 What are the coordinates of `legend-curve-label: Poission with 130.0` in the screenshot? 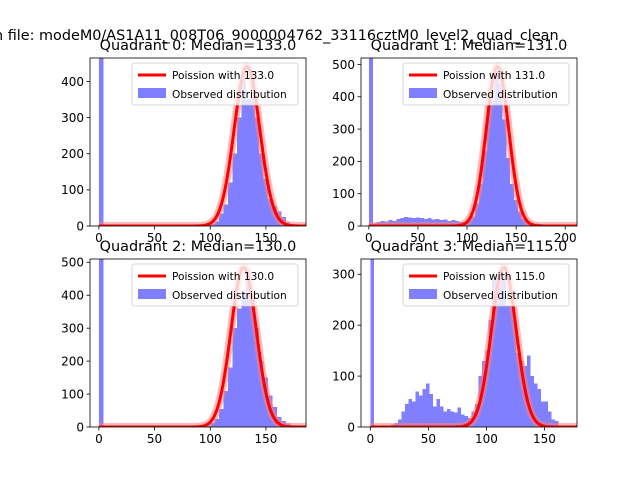 It's located at (223, 277).